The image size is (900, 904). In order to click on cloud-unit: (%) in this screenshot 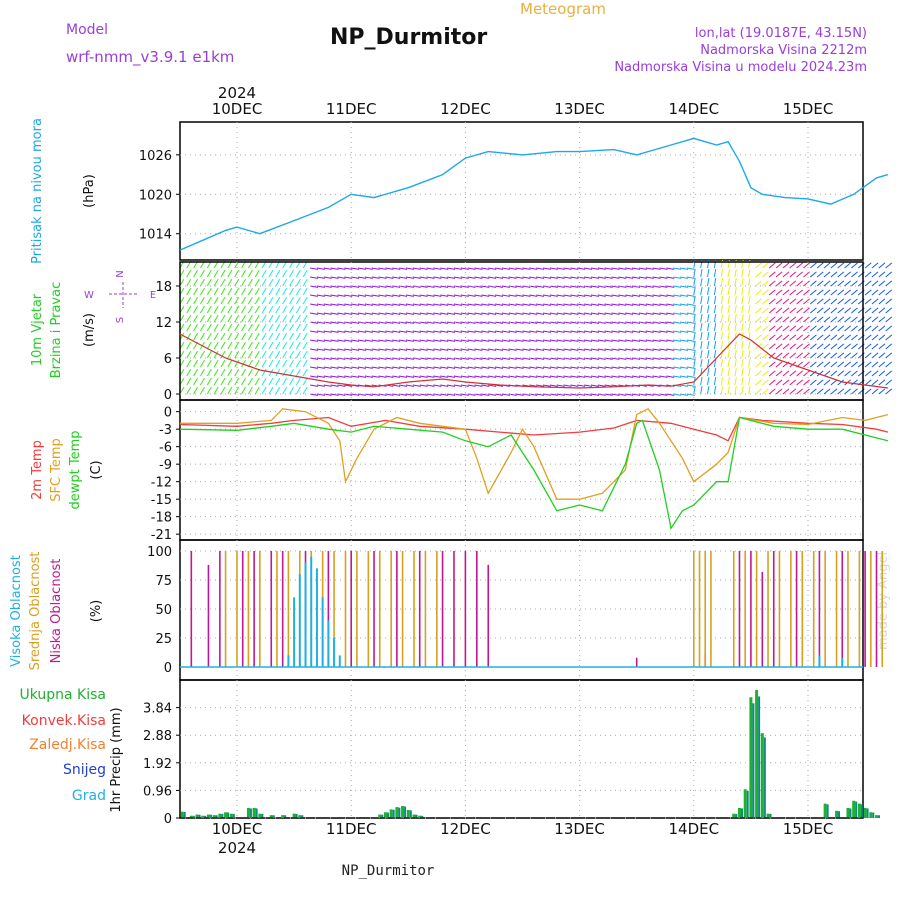, I will do `click(96, 611)`.